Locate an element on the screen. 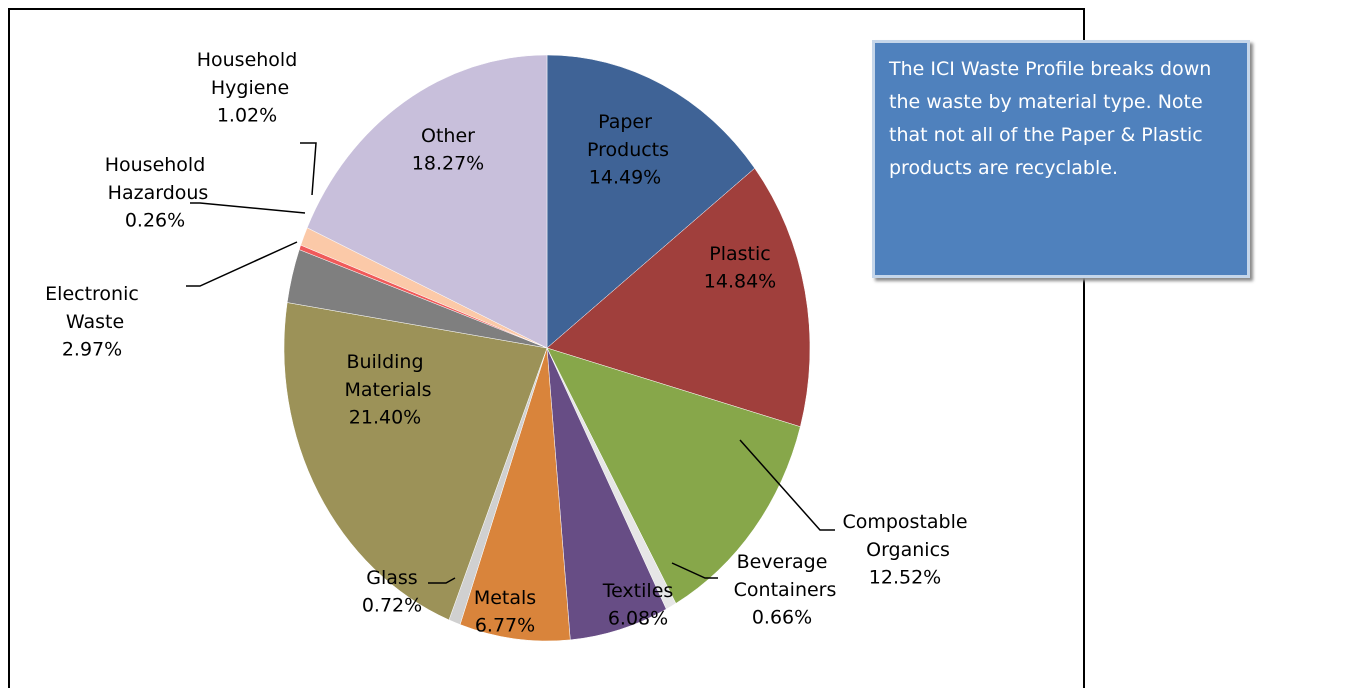 The image size is (1366, 688). slice-label: Glass 0.72% is located at coordinates (392, 592).